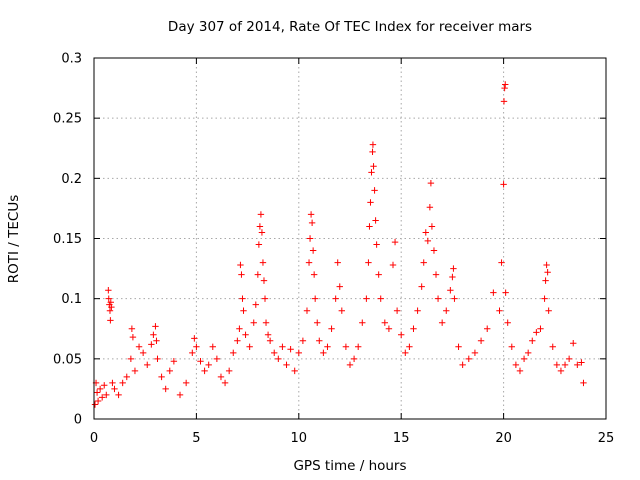  Describe the element at coordinates (349, 466) in the screenshot. I see `x-axis-title: GPS time / hours` at that location.